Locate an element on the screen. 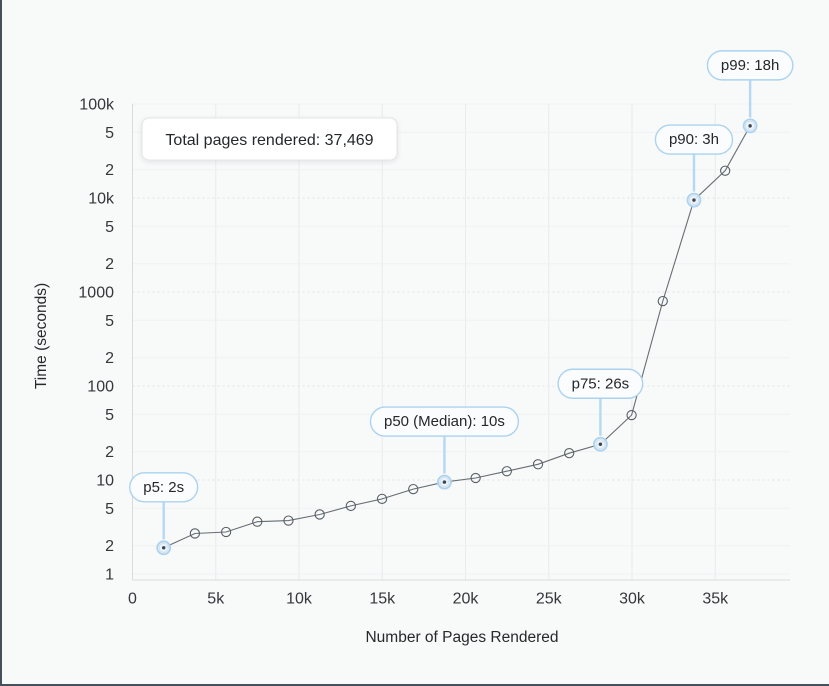  x-tick-label: 10k is located at coordinates (299, 599).